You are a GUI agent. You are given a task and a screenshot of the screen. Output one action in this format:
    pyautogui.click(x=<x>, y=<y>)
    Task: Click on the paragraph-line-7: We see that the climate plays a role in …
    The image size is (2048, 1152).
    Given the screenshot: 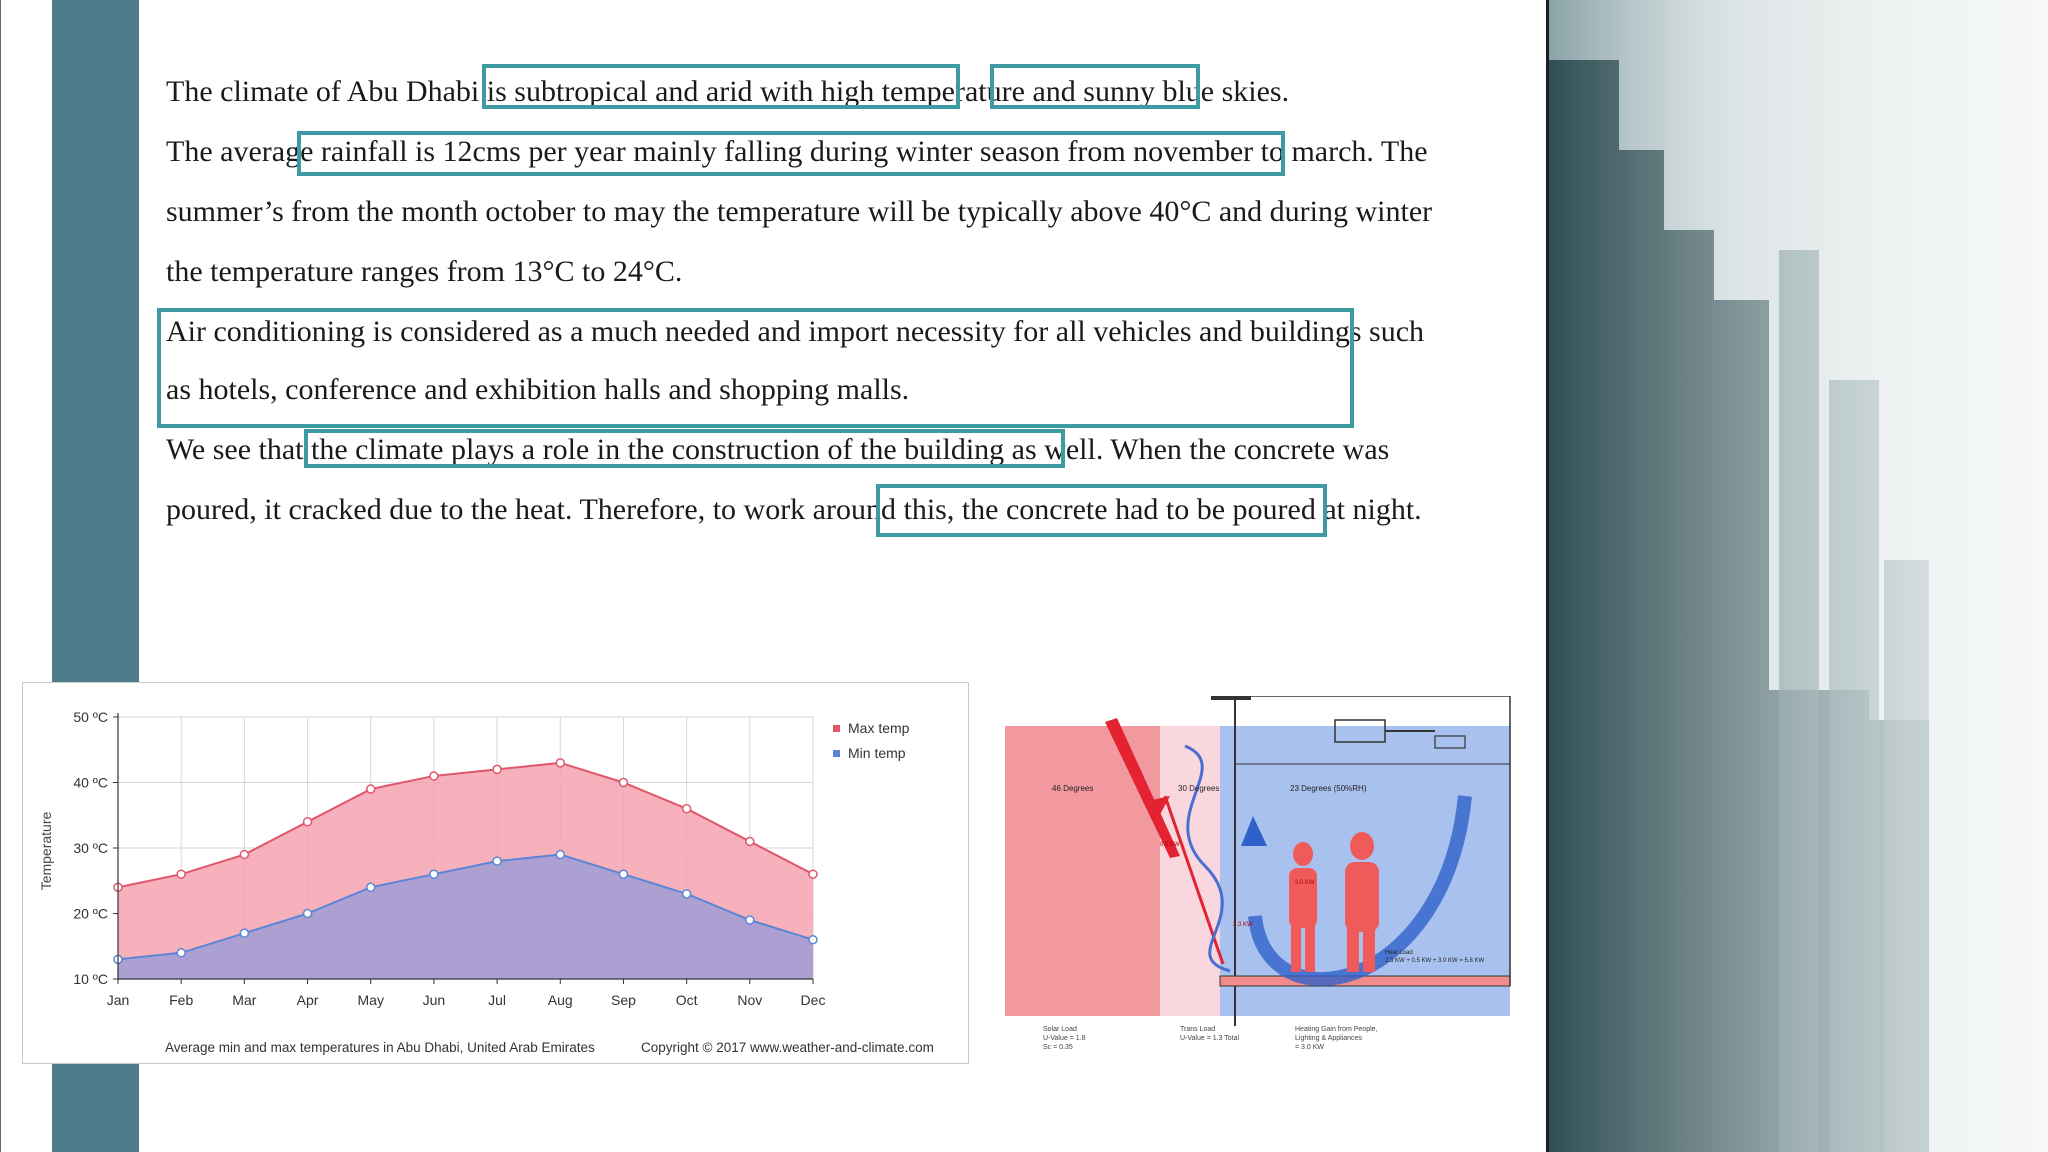 What is the action you would take?
    pyautogui.click(x=777, y=450)
    